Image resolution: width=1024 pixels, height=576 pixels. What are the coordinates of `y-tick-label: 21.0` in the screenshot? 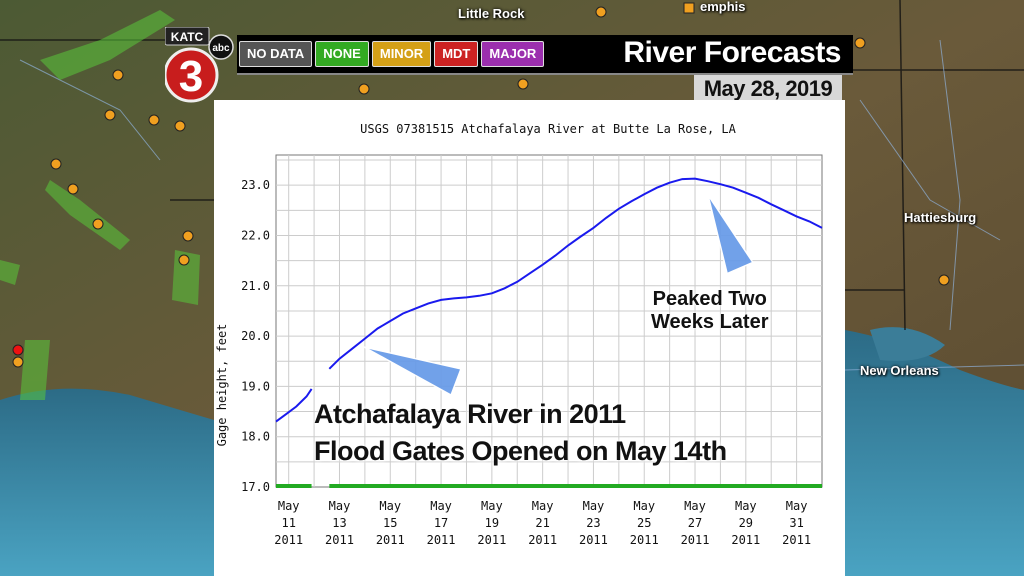 It's located at (255, 286).